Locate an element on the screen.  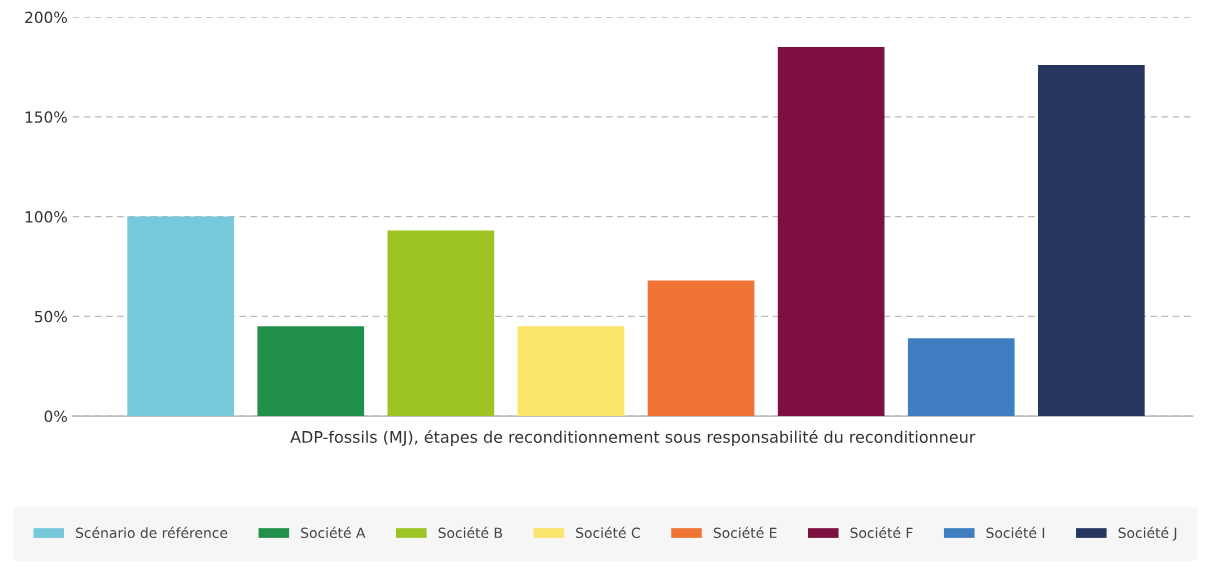
y-tick-label: 100% is located at coordinates (46, 217).